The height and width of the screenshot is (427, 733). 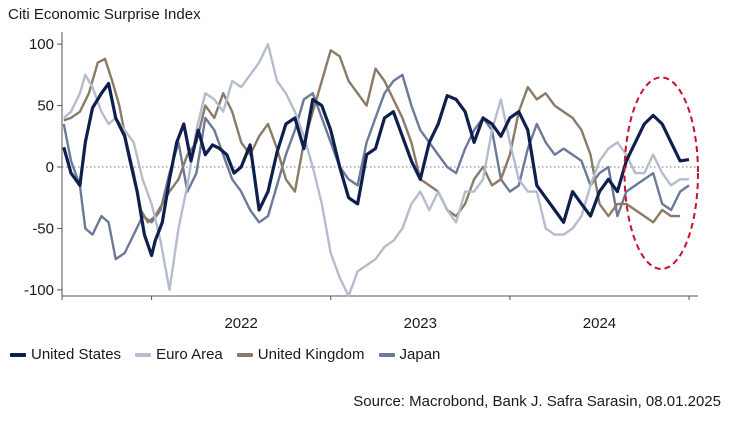 I want to click on legend-label-japan: Japan, so click(x=420, y=354).